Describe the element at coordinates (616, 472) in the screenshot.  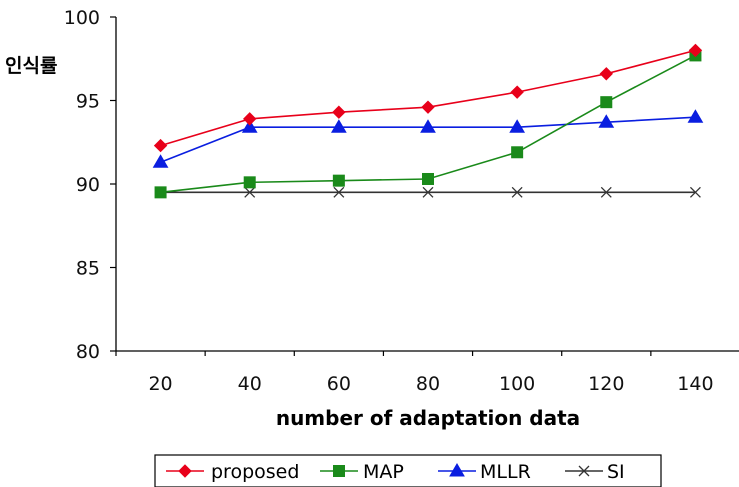
I see `legend-label: SI` at that location.